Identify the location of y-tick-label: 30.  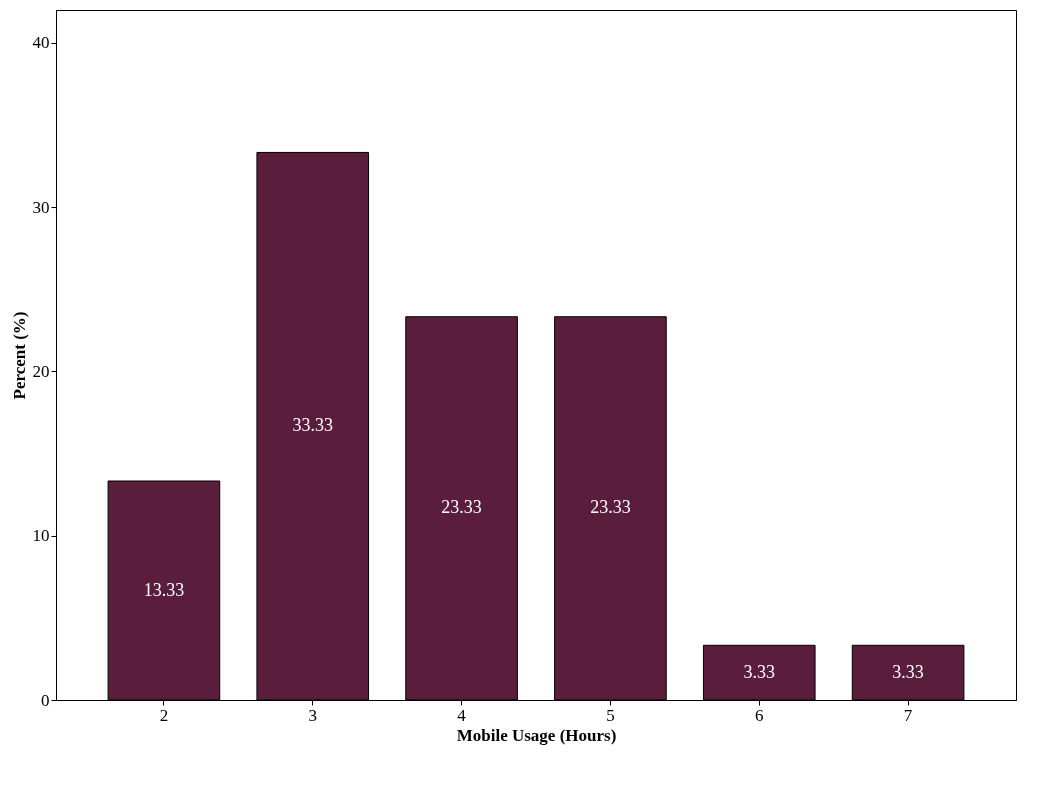
(41, 207).